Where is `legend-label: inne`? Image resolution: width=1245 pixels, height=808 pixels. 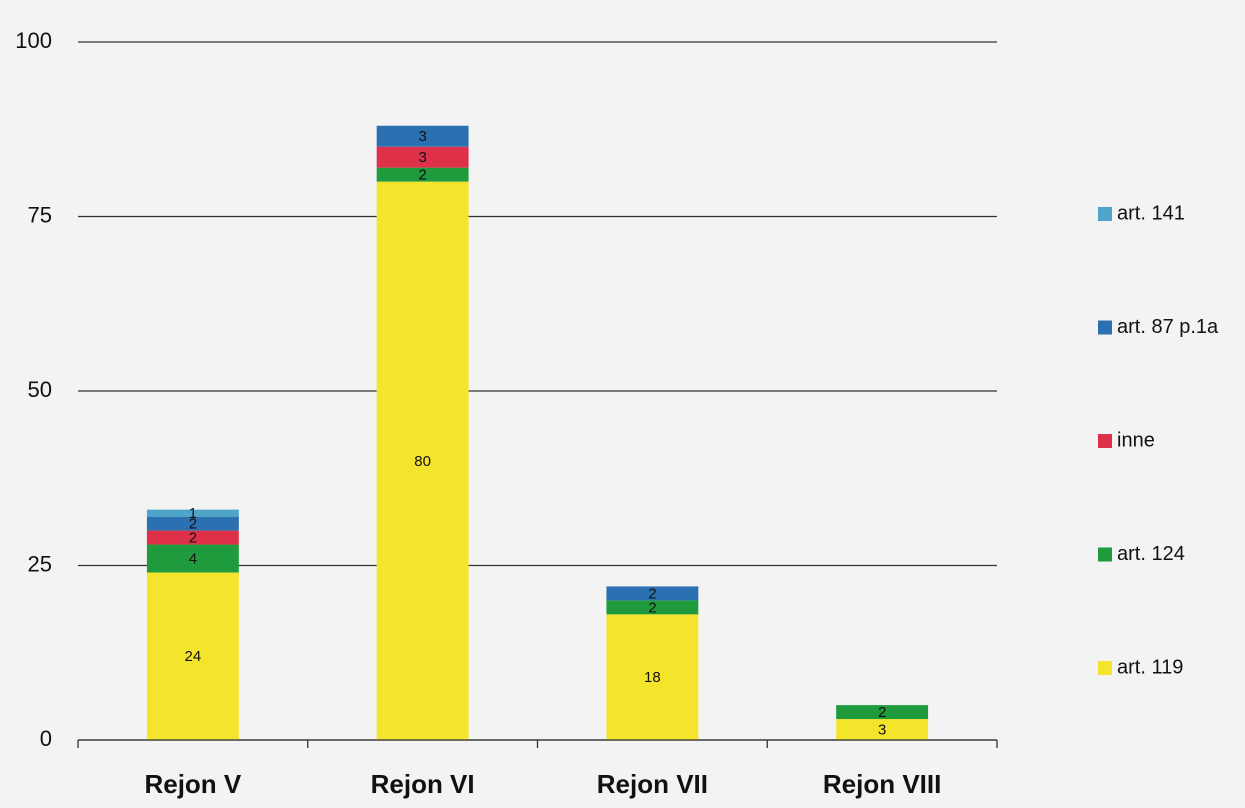
legend-label: inne is located at coordinates (1136, 440).